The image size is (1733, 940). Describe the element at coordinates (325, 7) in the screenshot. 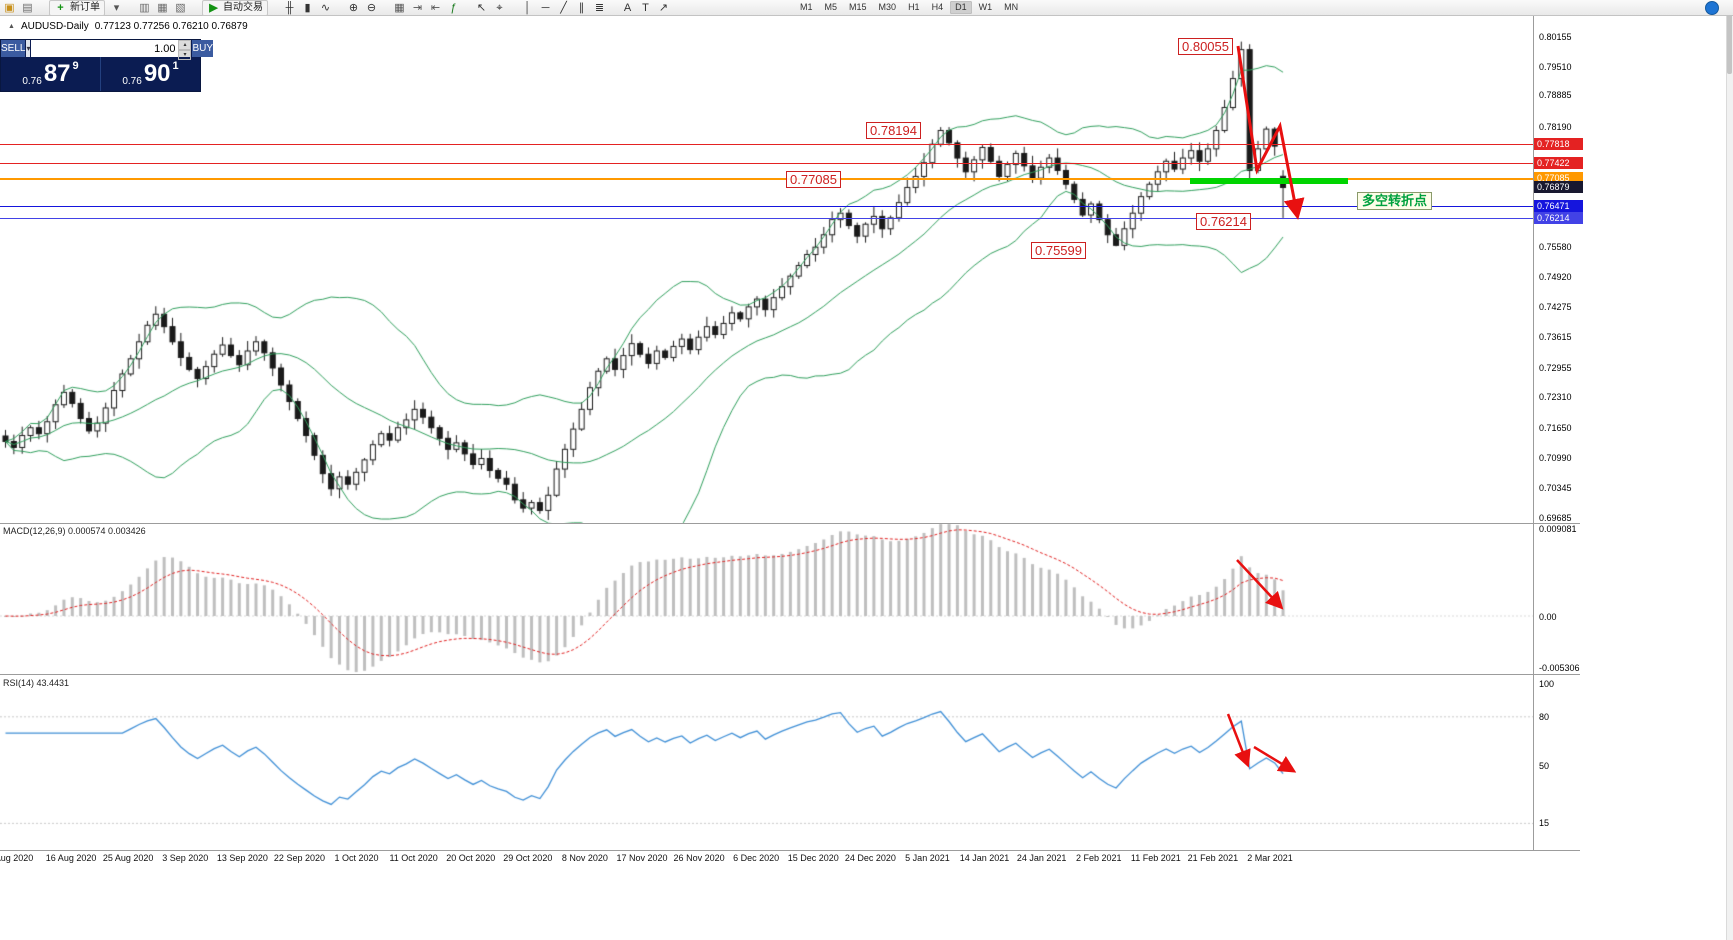

I see `line-chart-icon: ∿` at that location.